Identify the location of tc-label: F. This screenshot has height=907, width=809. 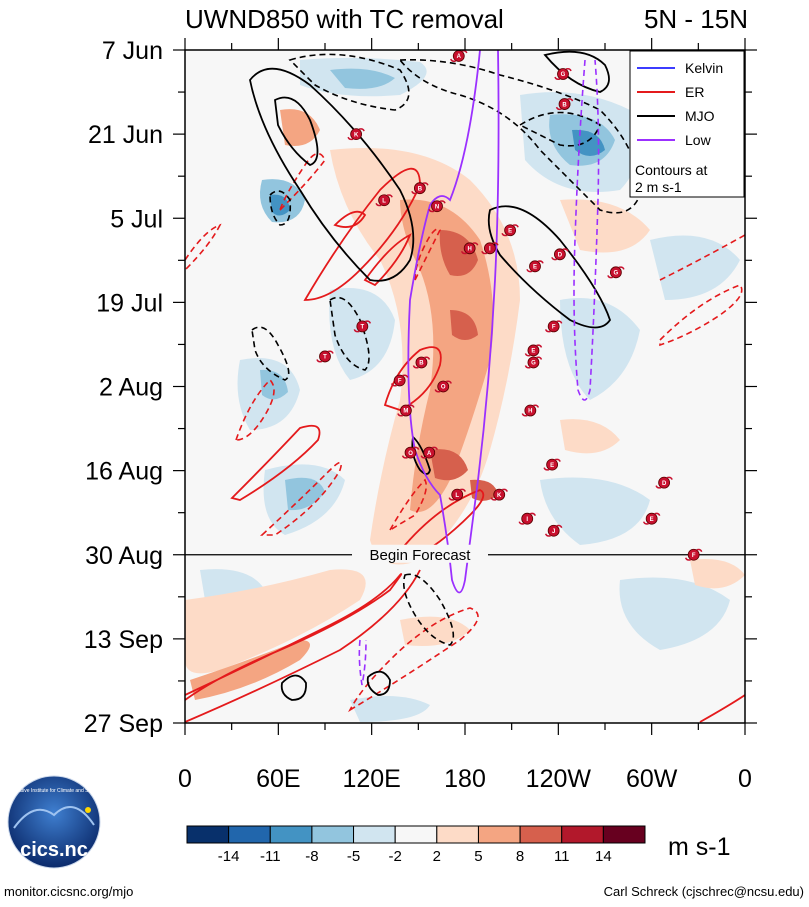
(400, 382).